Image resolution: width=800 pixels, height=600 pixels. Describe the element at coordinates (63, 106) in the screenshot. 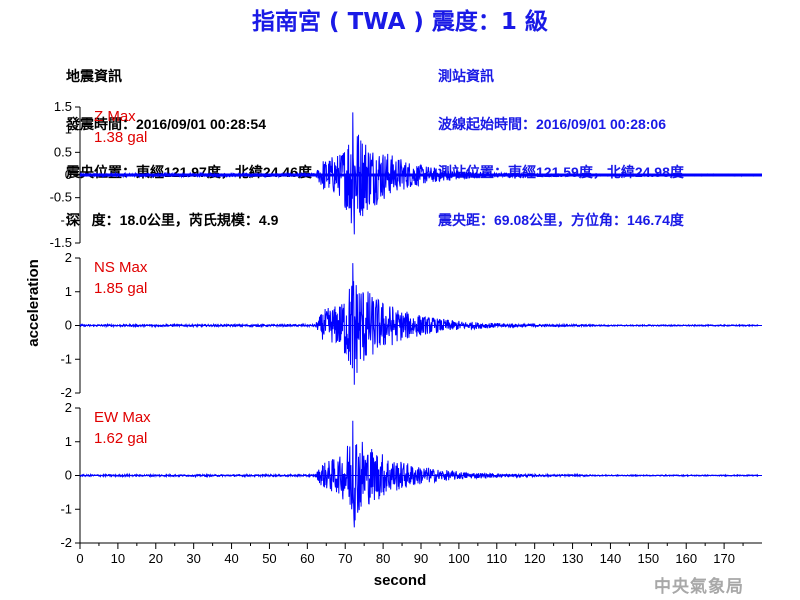

I see `y-tick-label-Z: 1.5` at that location.